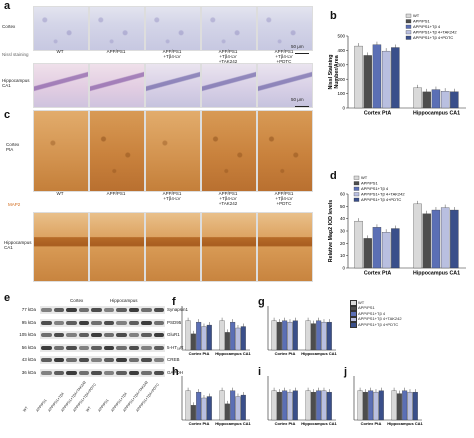 The image size is (474, 438). What do you see at coordinates (346, 372) in the screenshot?
I see `panel-letter-j: j` at bounding box center [346, 372].